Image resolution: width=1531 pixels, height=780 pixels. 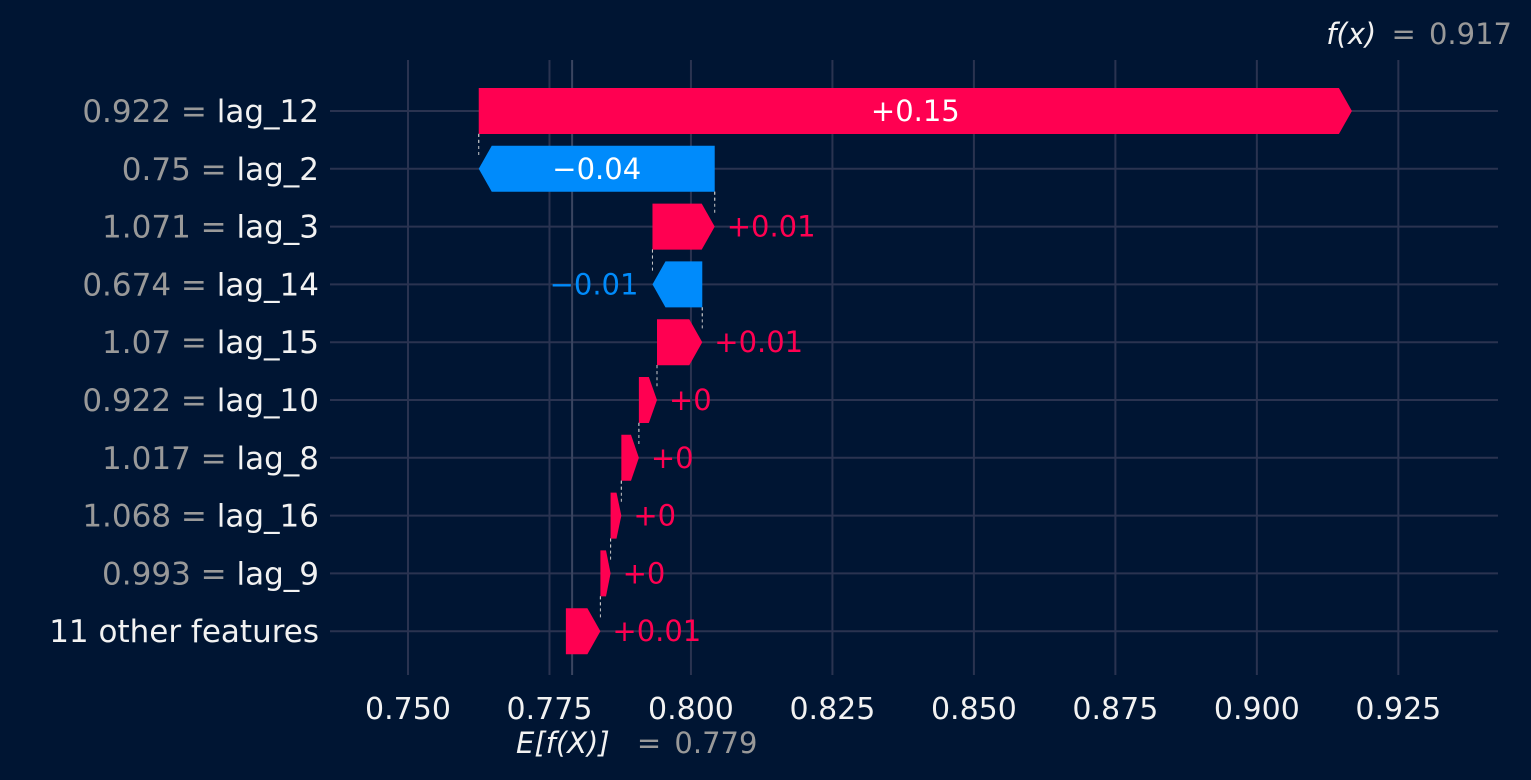 I want to click on feature-name: lag_3, so click(x=277, y=228).